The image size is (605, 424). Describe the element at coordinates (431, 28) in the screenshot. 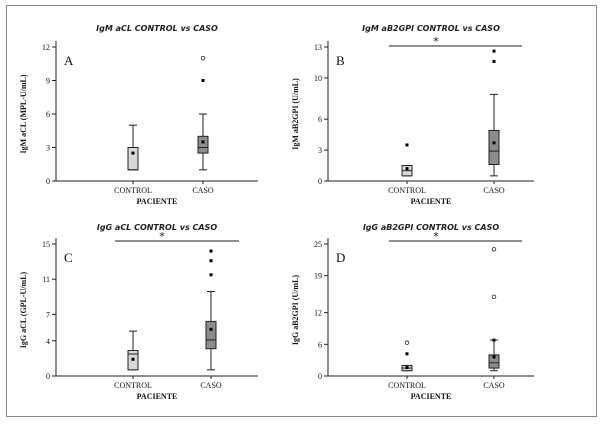

I see `chart-title: IgM aB2GPI CONTROL vs CASO` at that location.